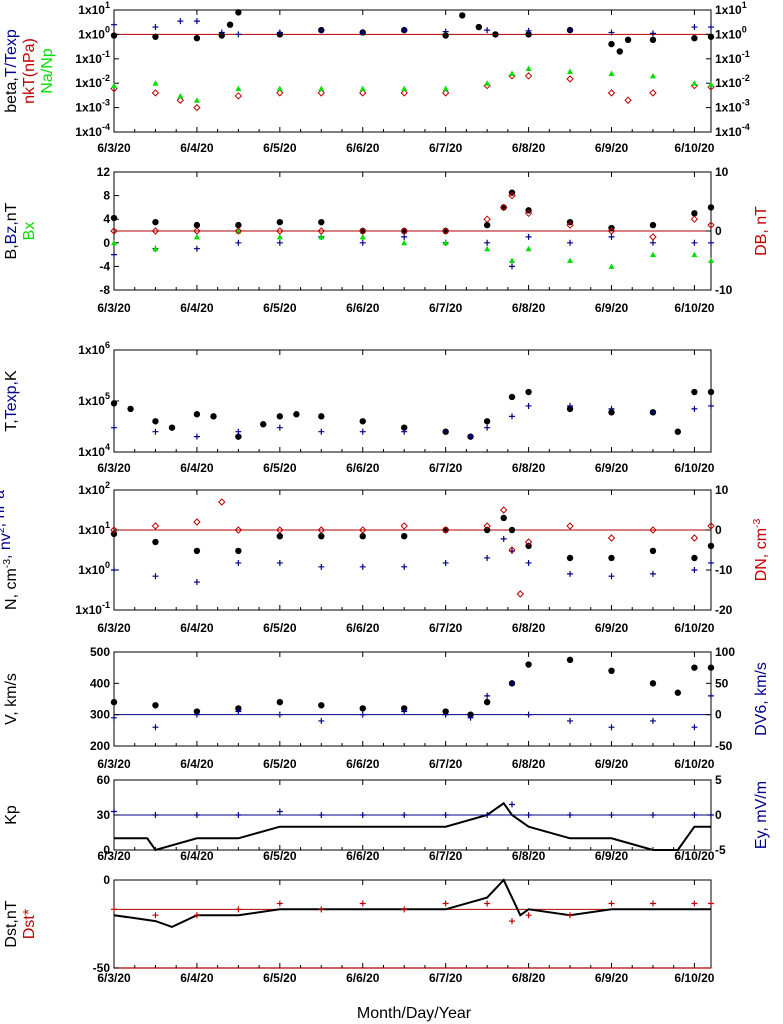 The width and height of the screenshot is (783, 1024). Describe the element at coordinates (529, 628) in the screenshot. I see `x-tick-label: 6/8/20` at that location.